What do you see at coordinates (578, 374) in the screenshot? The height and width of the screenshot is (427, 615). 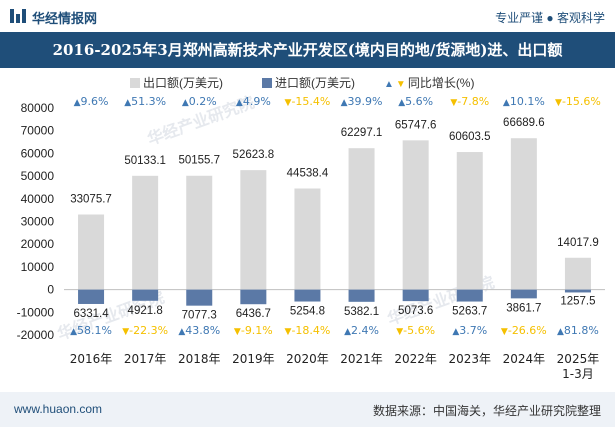 I see `x-category-label: 1-3月` at bounding box center [578, 374].